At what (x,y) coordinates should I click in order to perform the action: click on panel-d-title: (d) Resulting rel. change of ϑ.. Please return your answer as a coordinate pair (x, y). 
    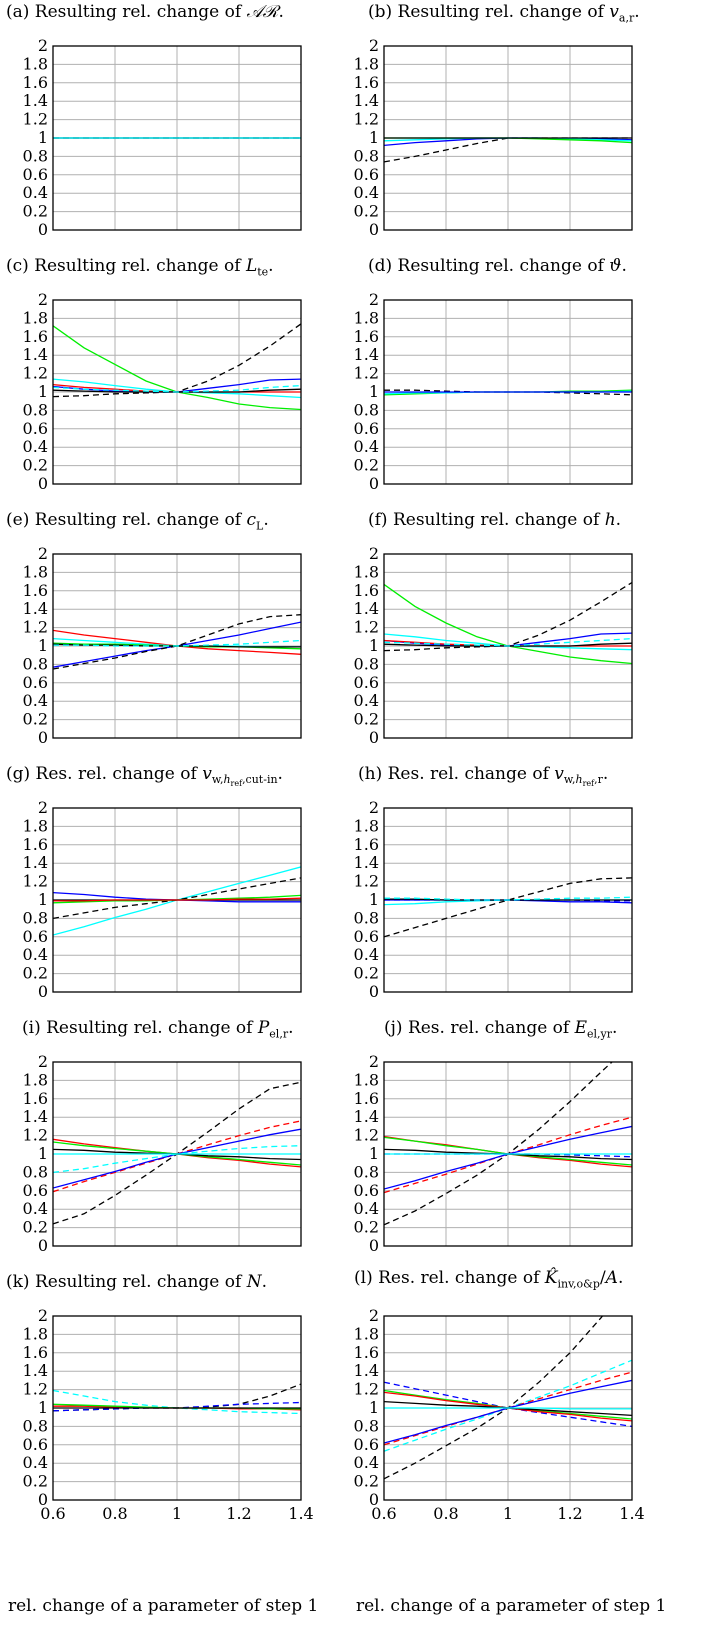
    Looking at the image, I should click on (497, 266).